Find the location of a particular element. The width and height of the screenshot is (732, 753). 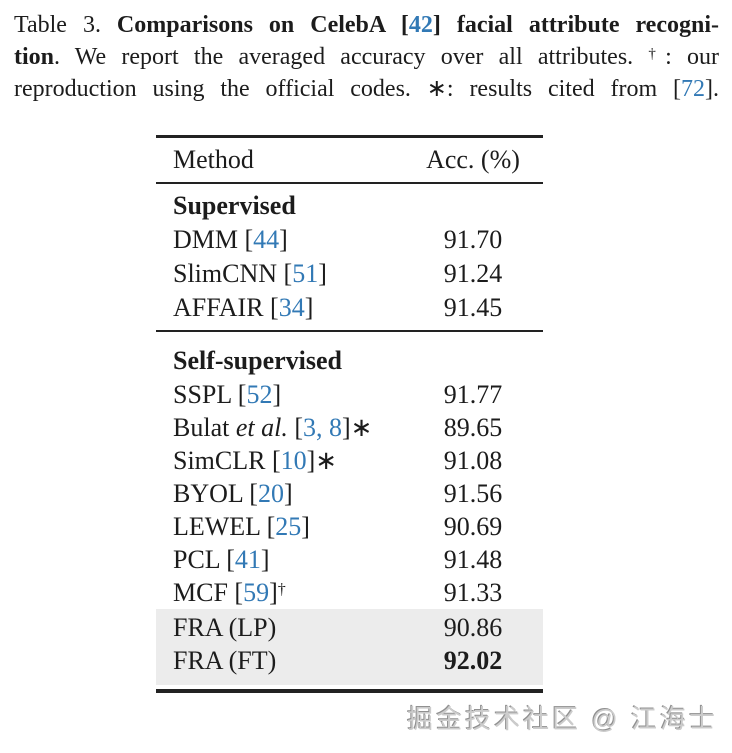

table-row: AFFAIR [34] 91.45 is located at coordinates (349, 308).